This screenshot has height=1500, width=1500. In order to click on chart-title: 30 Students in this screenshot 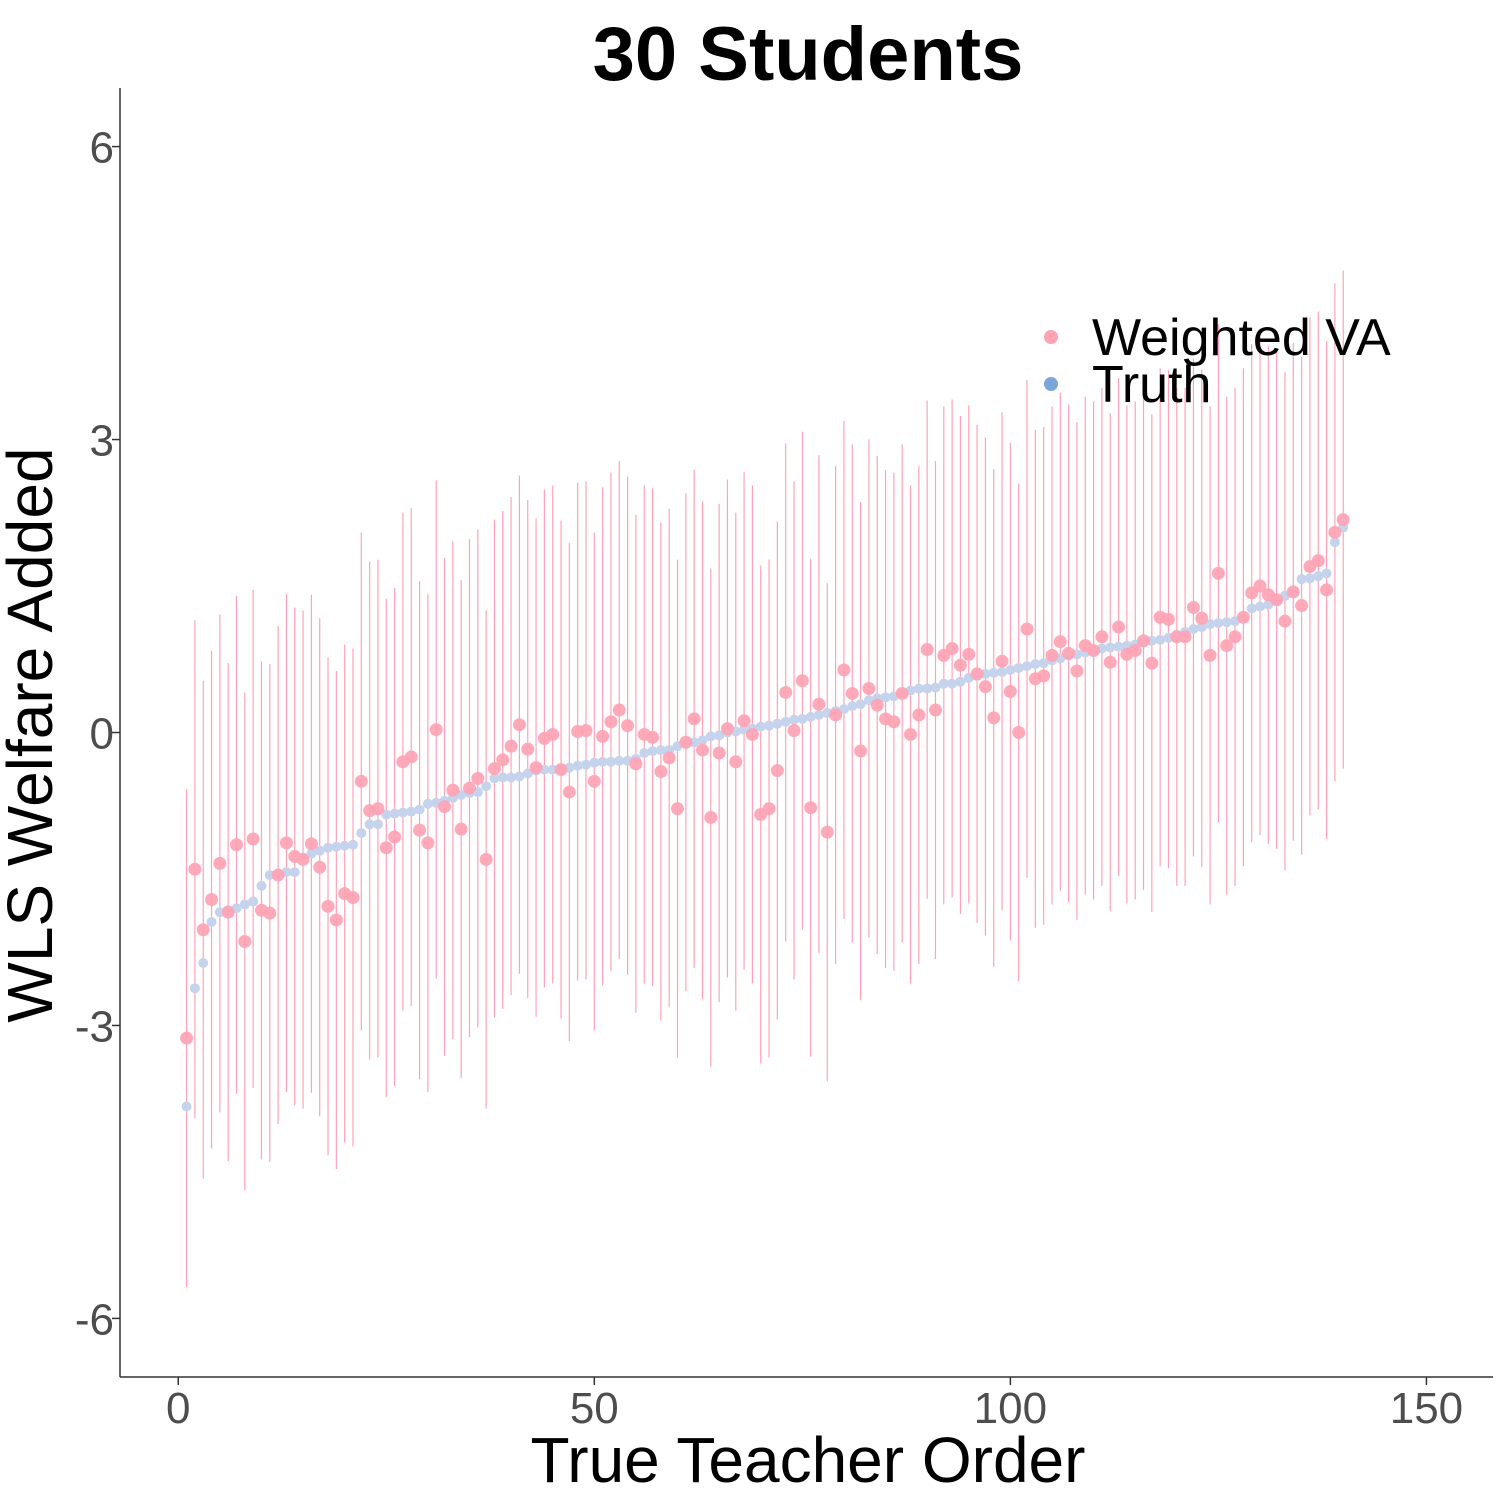, I will do `click(808, 54)`.